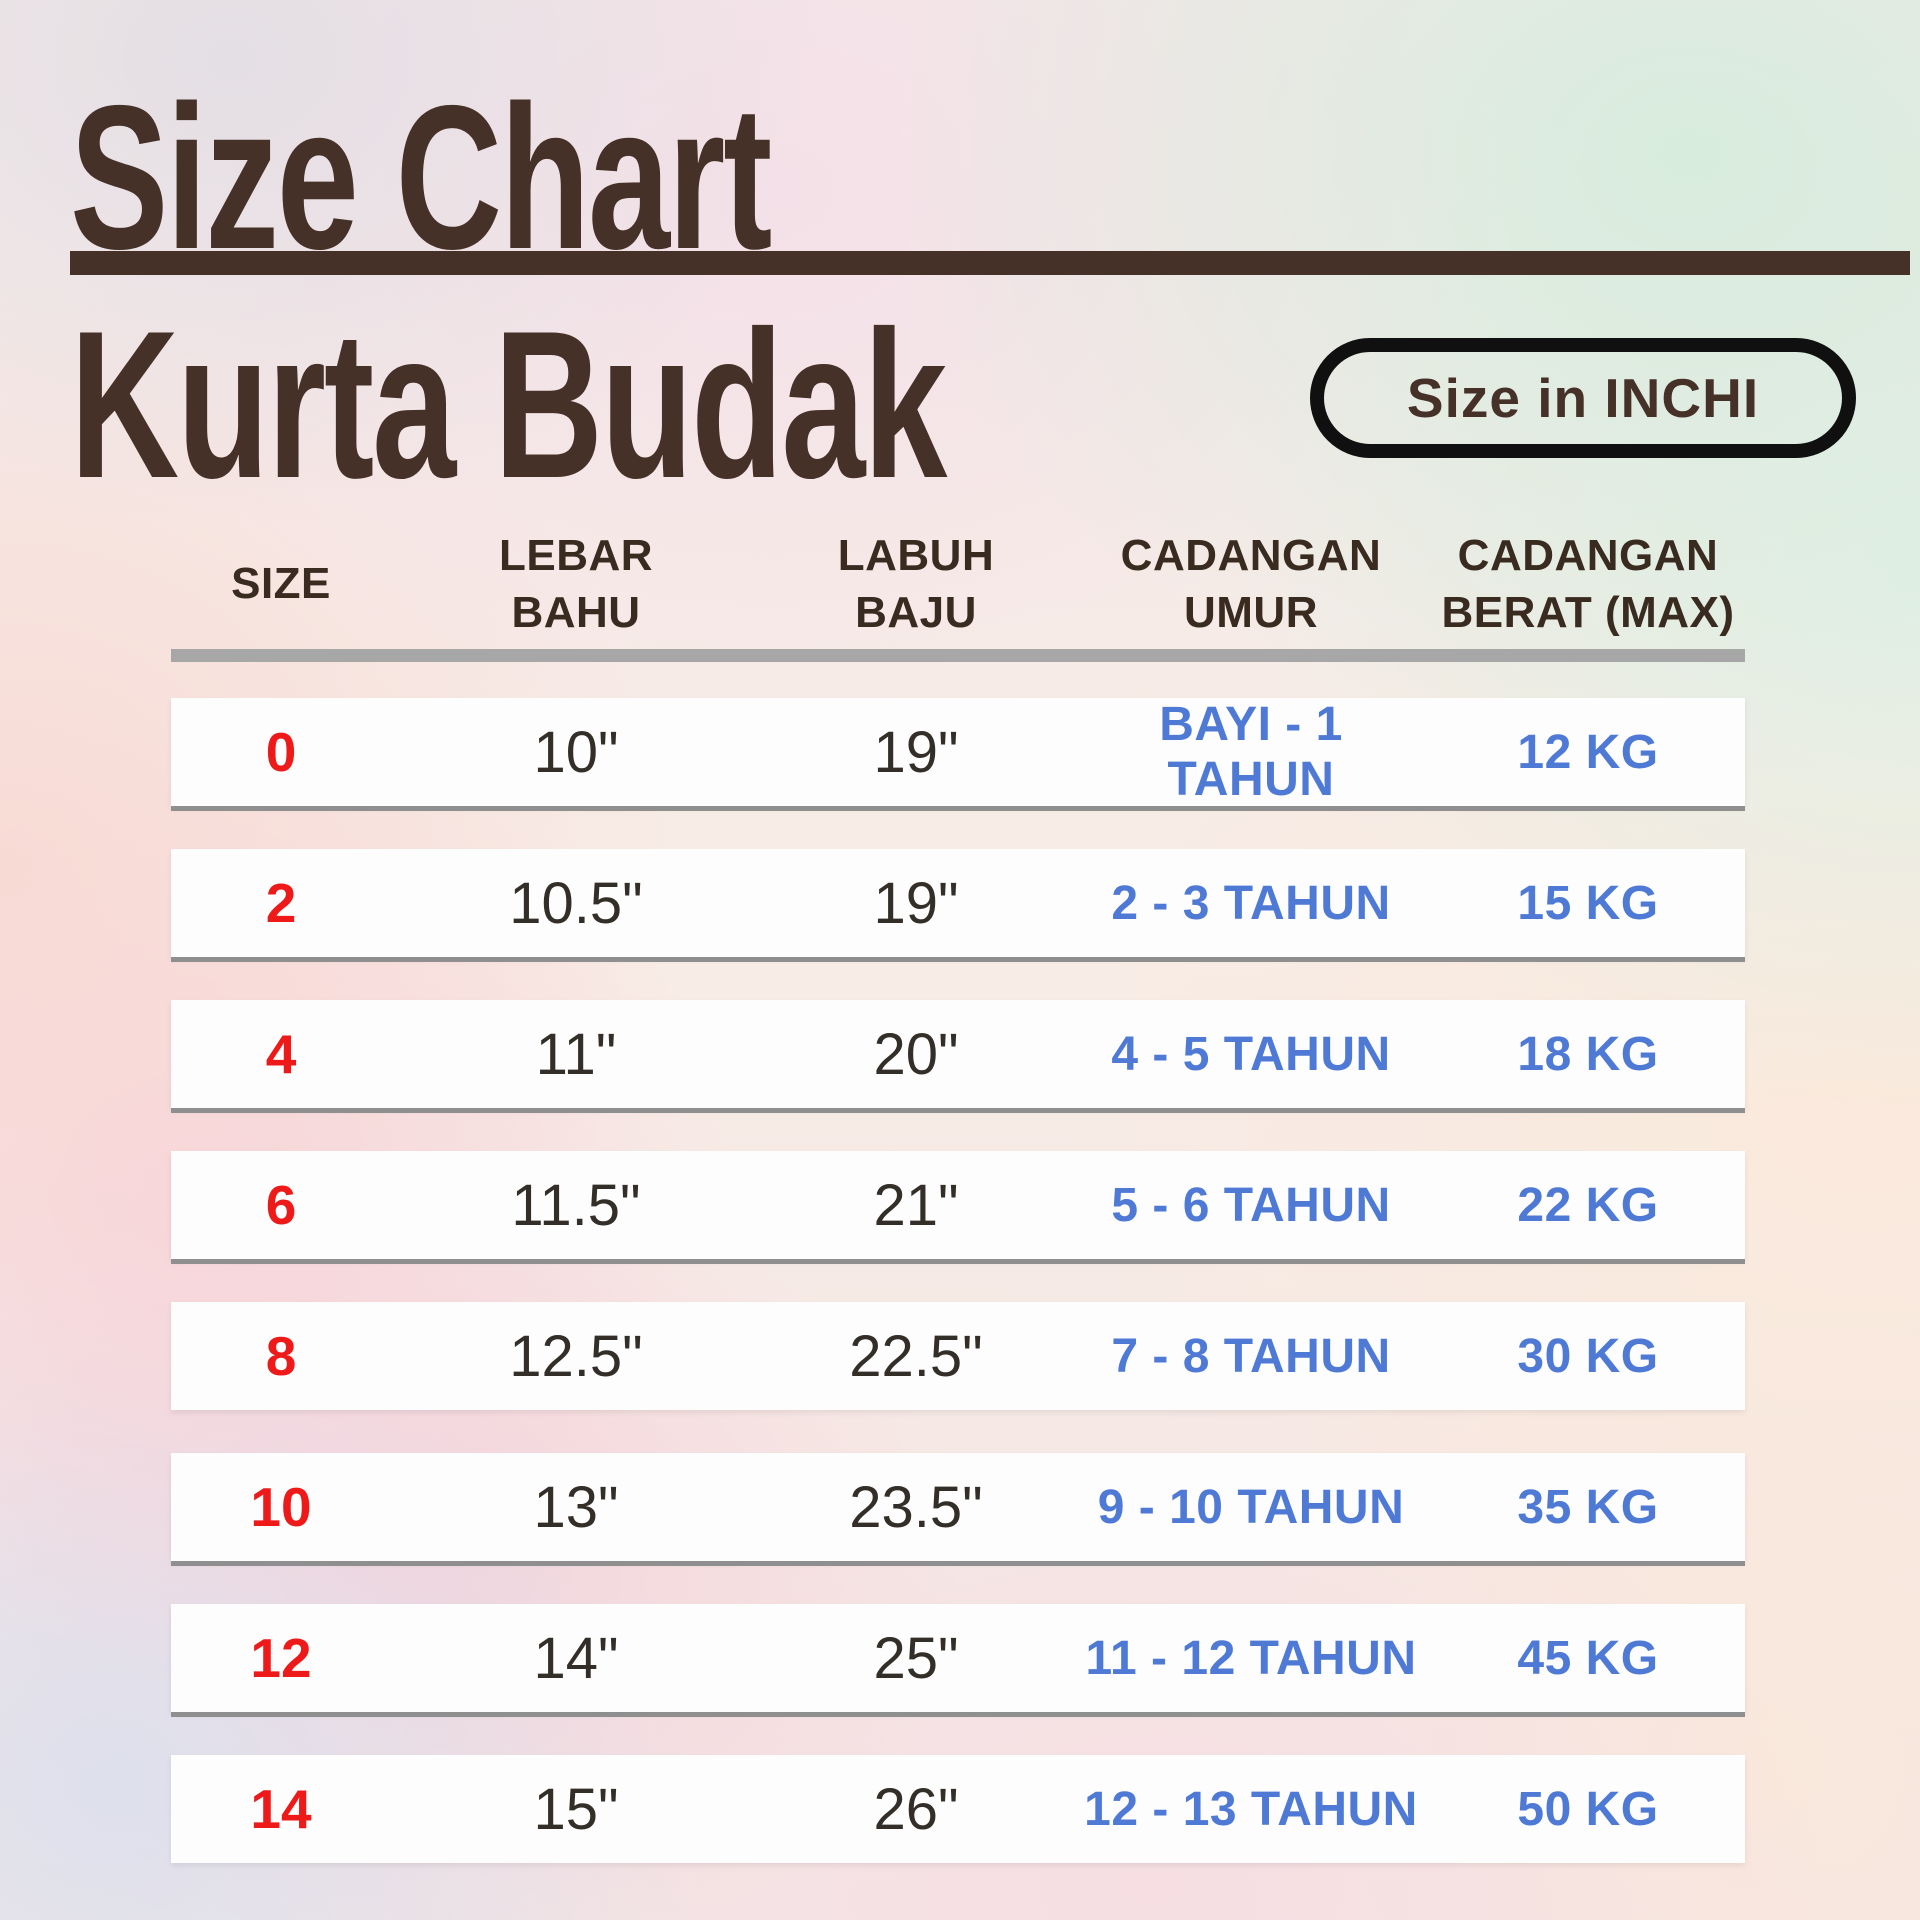 This screenshot has width=1920, height=1920. I want to click on table-row: 8 12.5" 22.5" 7 - 8 TAHUN 30 KG, so click(958, 1356).